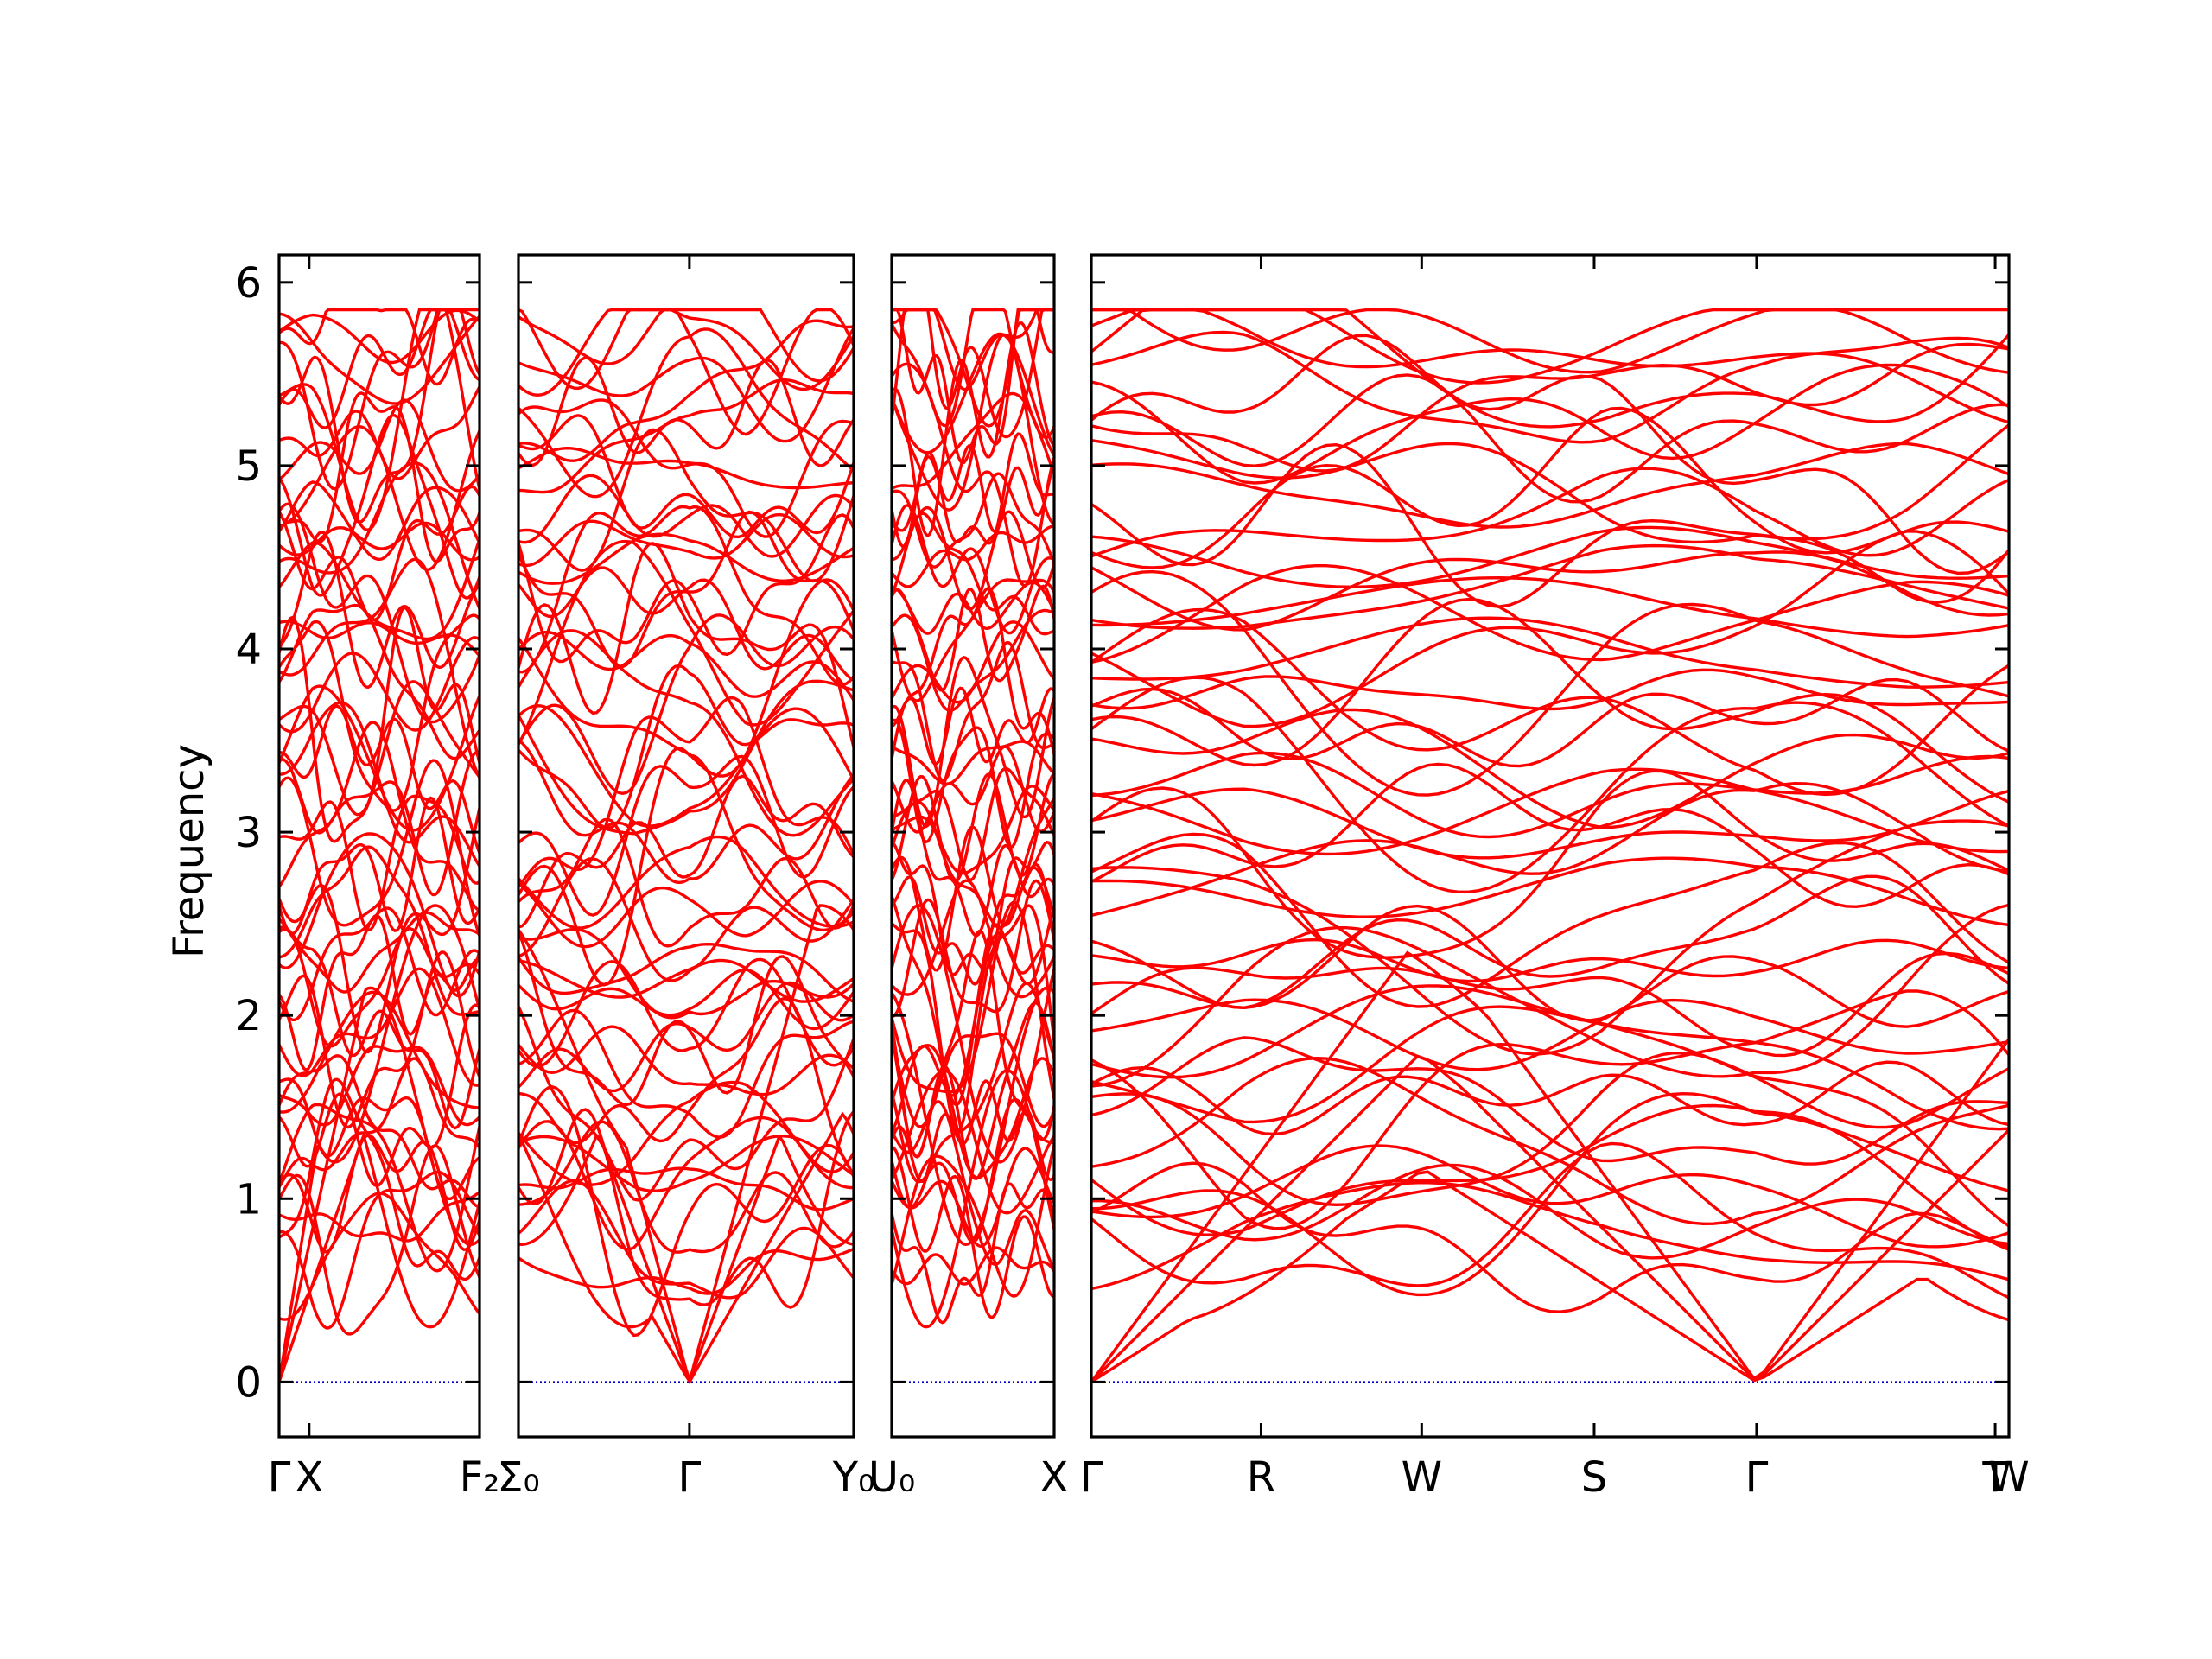  I want to click on x-tick-label: F₂, so click(480, 1477).